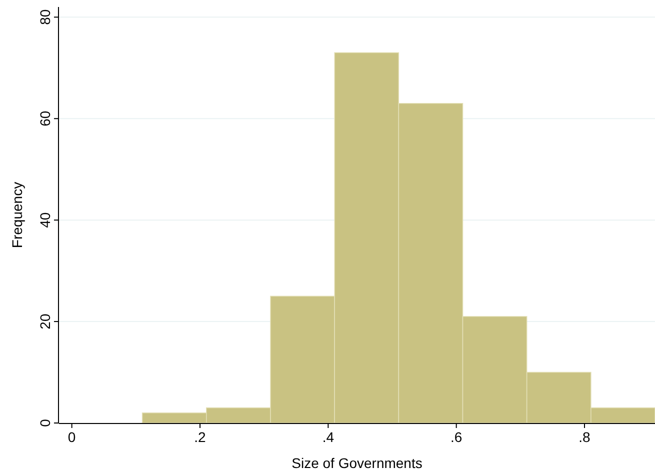  Describe the element at coordinates (45, 118) in the screenshot. I see `y-tick-label: 60` at that location.